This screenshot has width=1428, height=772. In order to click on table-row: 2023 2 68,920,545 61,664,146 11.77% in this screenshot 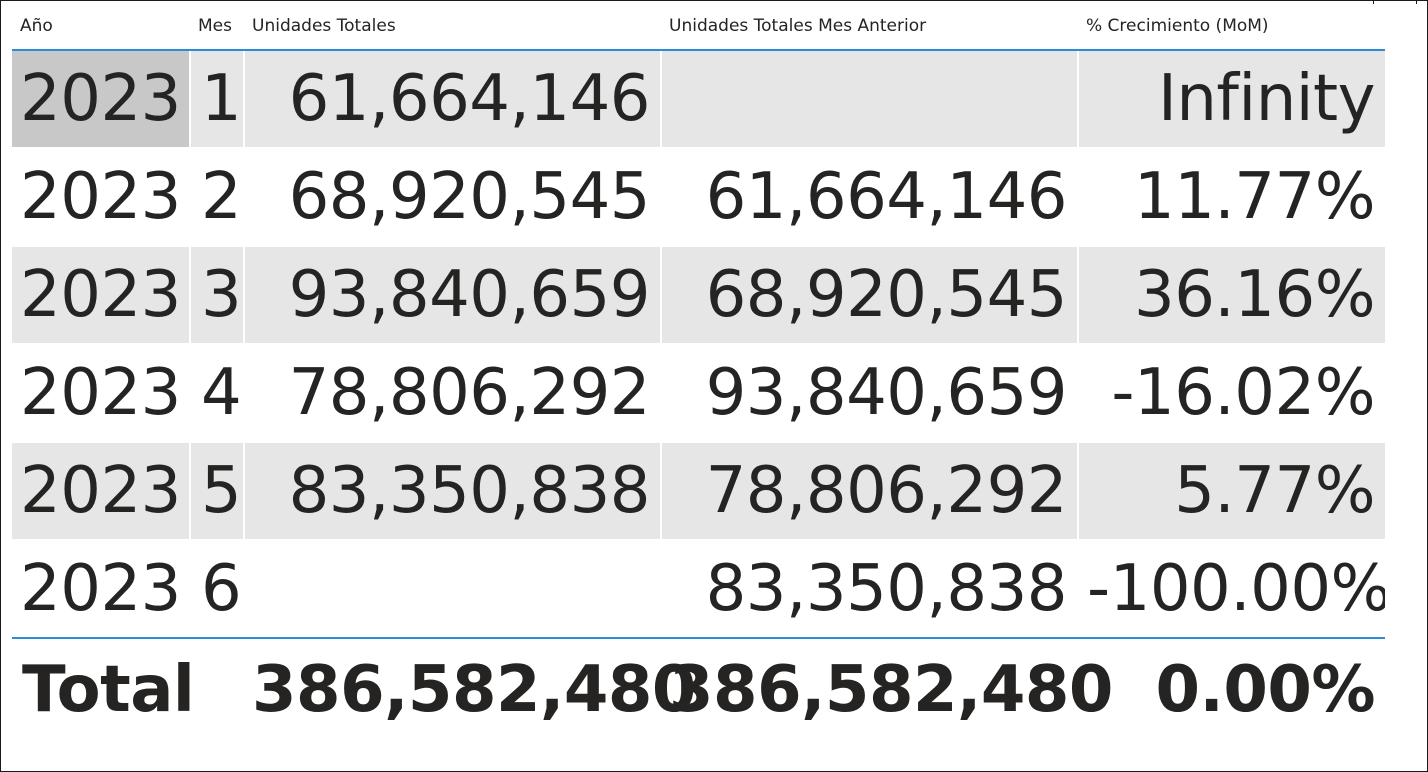, I will do `click(698, 197)`.